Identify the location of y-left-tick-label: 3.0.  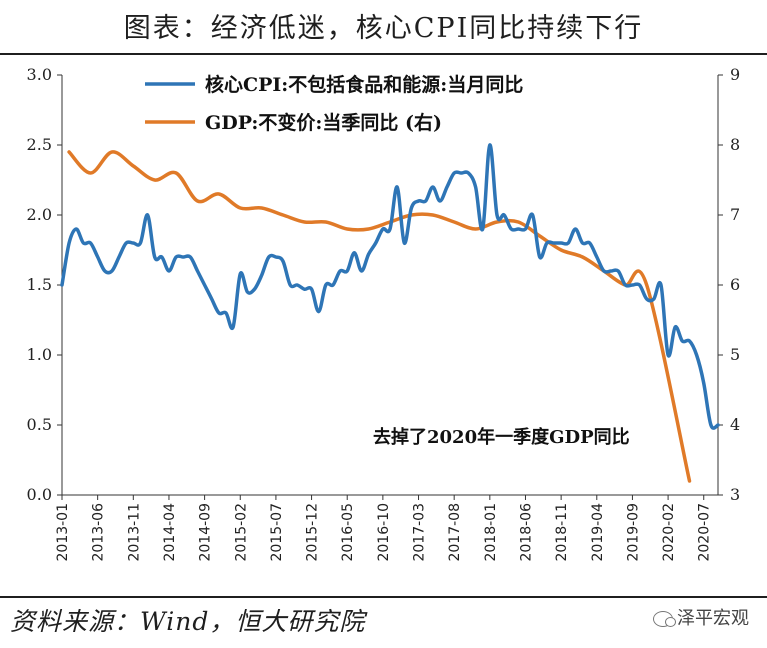
(39, 74).